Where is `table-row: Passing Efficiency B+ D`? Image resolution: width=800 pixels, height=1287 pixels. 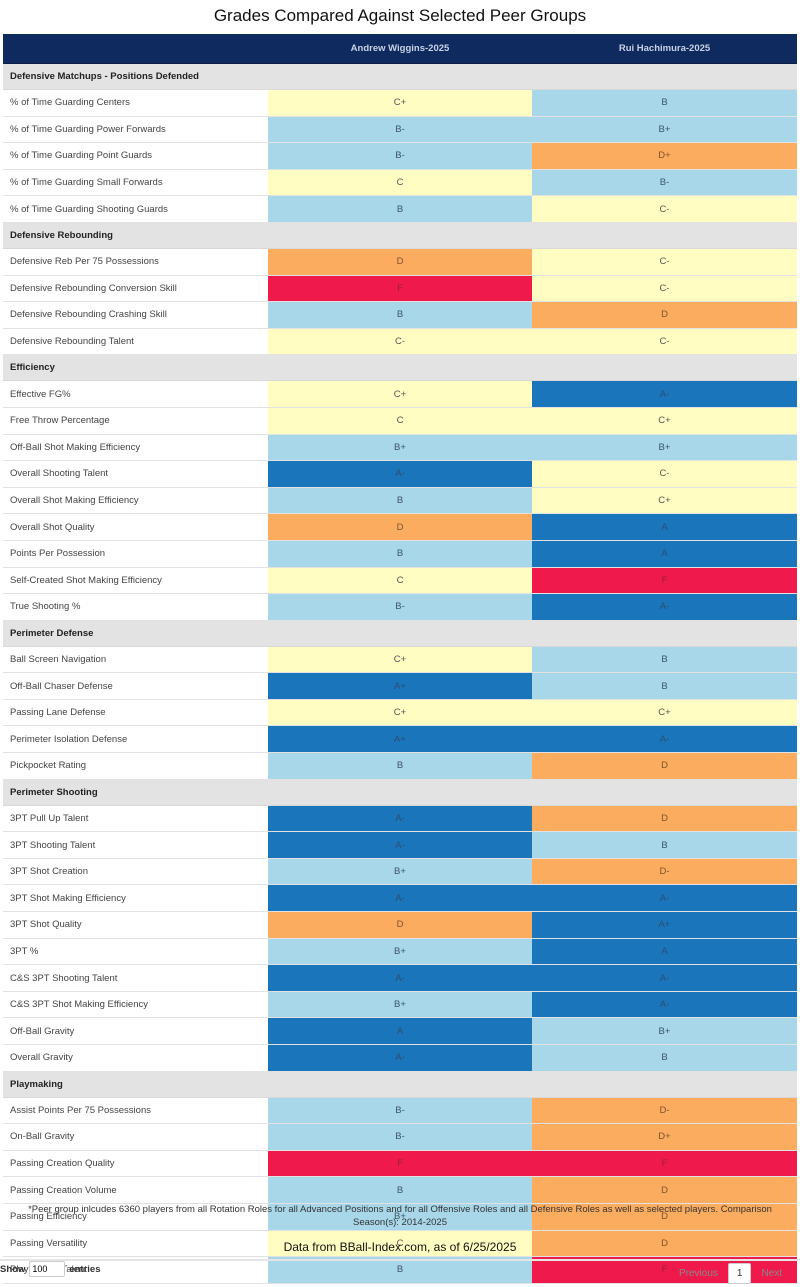
table-row: Passing Efficiency B+ D is located at coordinates (400, 1217).